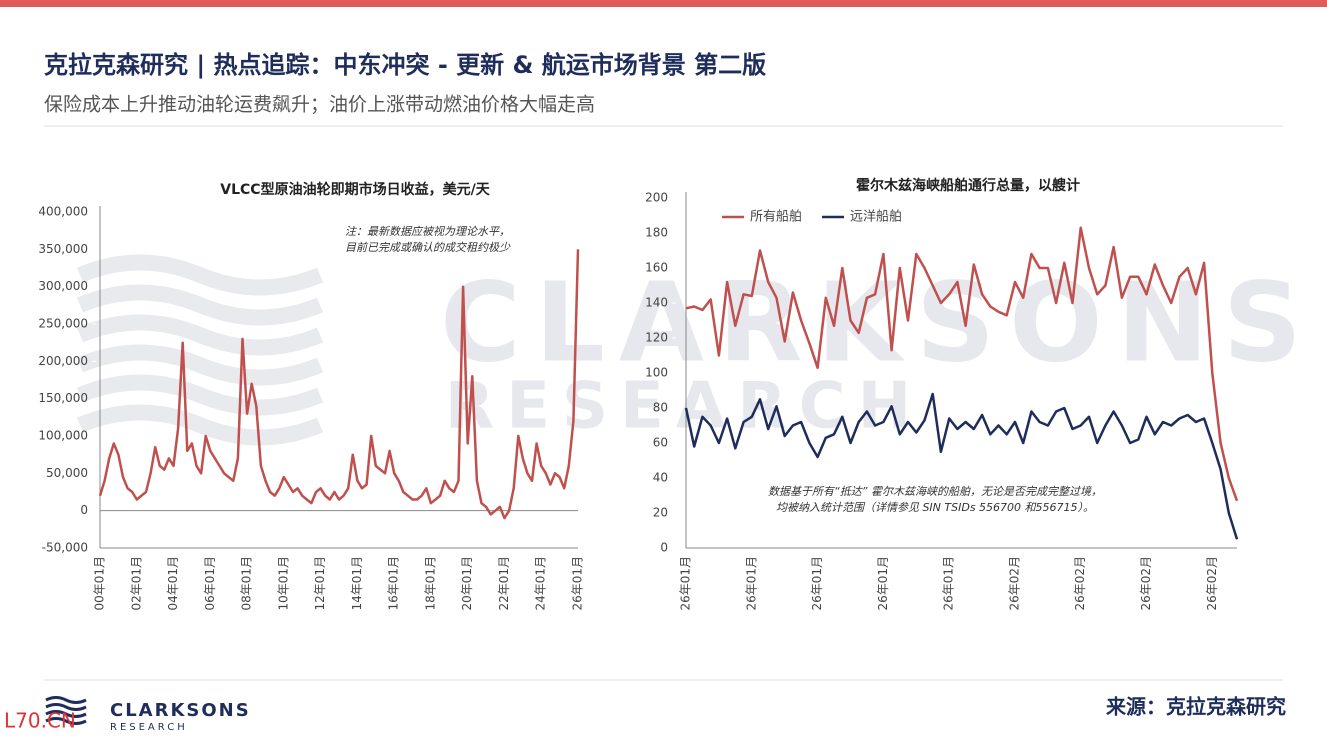 The height and width of the screenshot is (743, 1327). What do you see at coordinates (63, 361) in the screenshot?
I see `y-tick-label: 200,000` at bounding box center [63, 361].